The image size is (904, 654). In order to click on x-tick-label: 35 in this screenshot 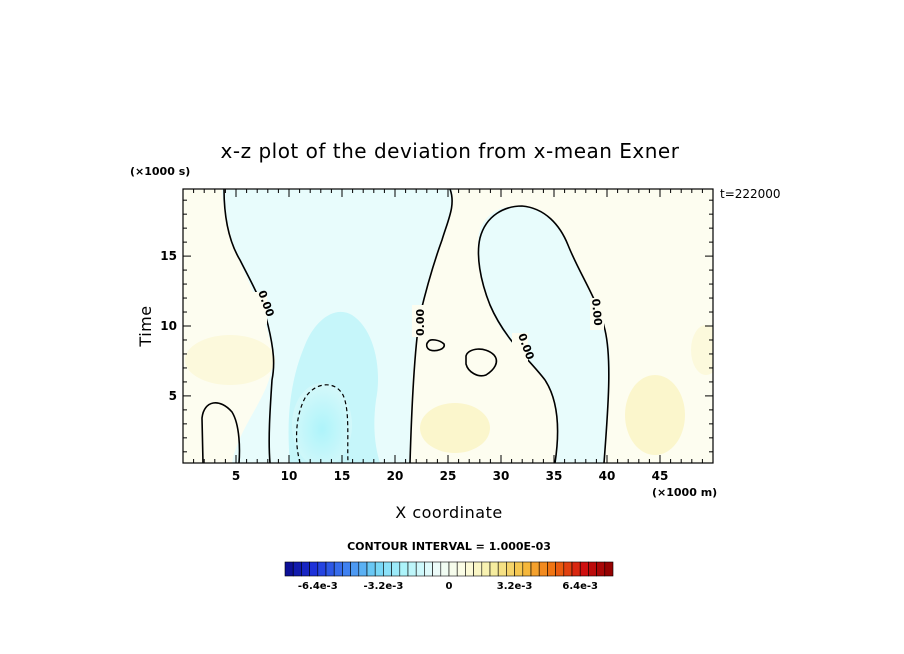, I will do `click(554, 476)`.